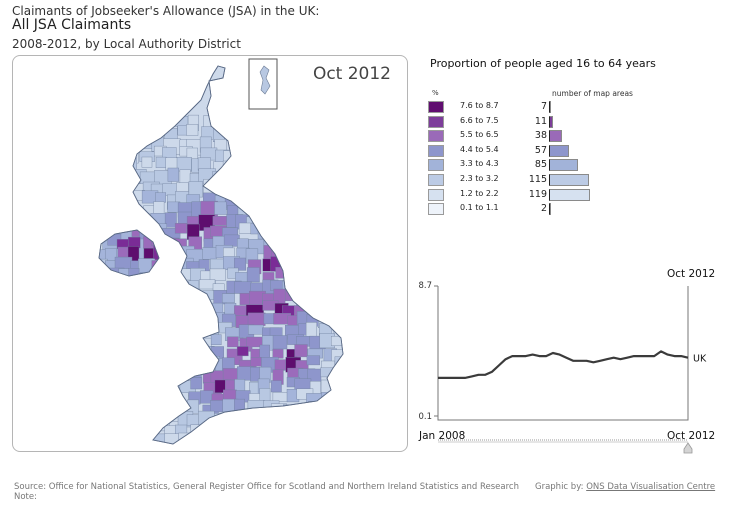  What do you see at coordinates (543, 106) in the screenshot?
I see `legend-count: 7` at bounding box center [543, 106].